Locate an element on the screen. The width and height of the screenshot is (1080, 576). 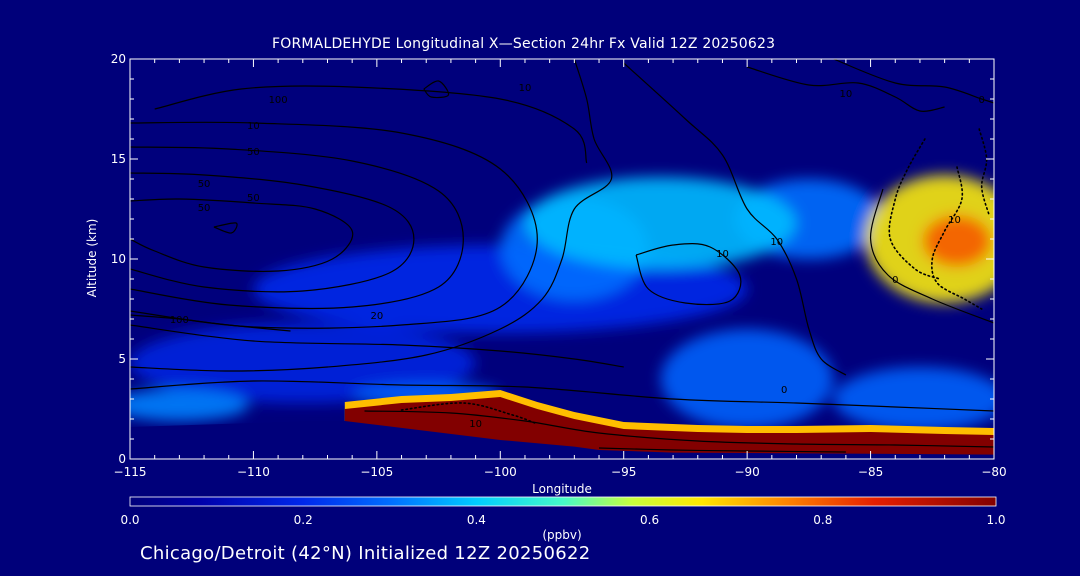
x-tick-label: −95 is located at coordinates (623, 472).